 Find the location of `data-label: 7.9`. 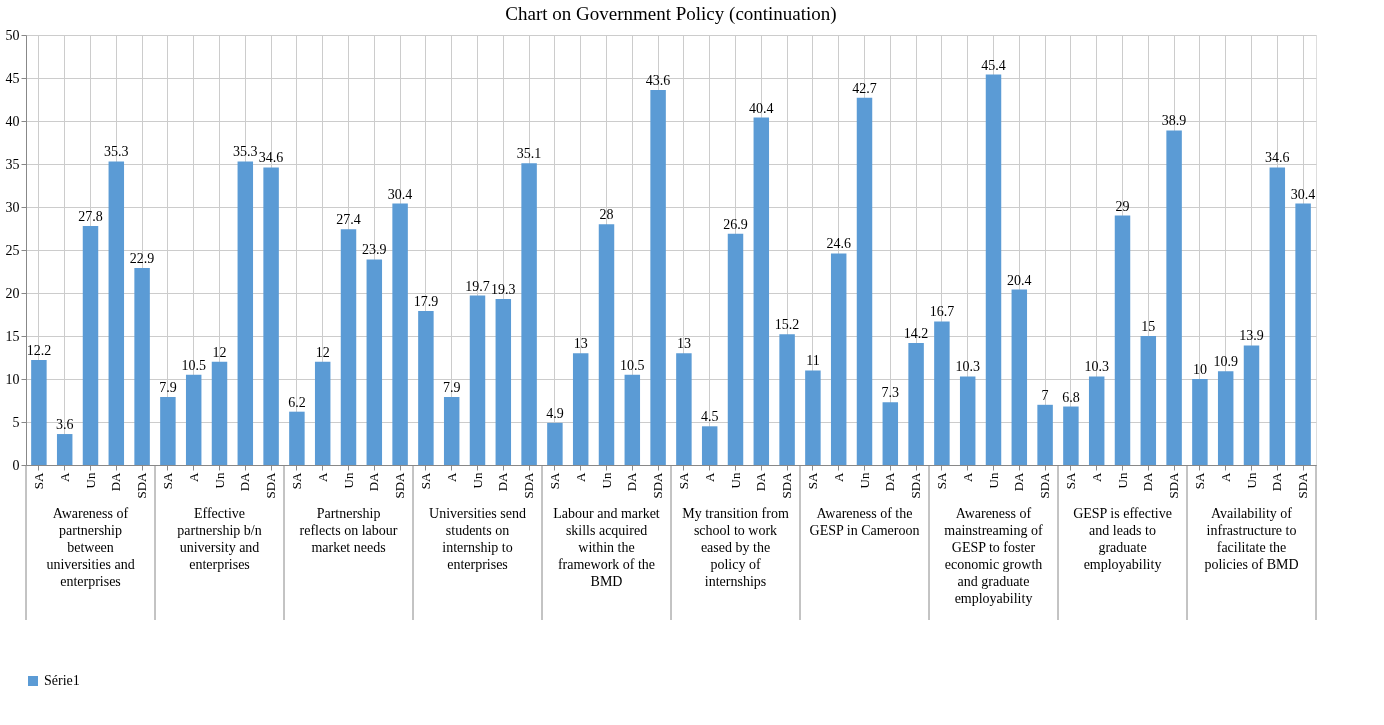

data-label: 7.9 is located at coordinates (168, 388).